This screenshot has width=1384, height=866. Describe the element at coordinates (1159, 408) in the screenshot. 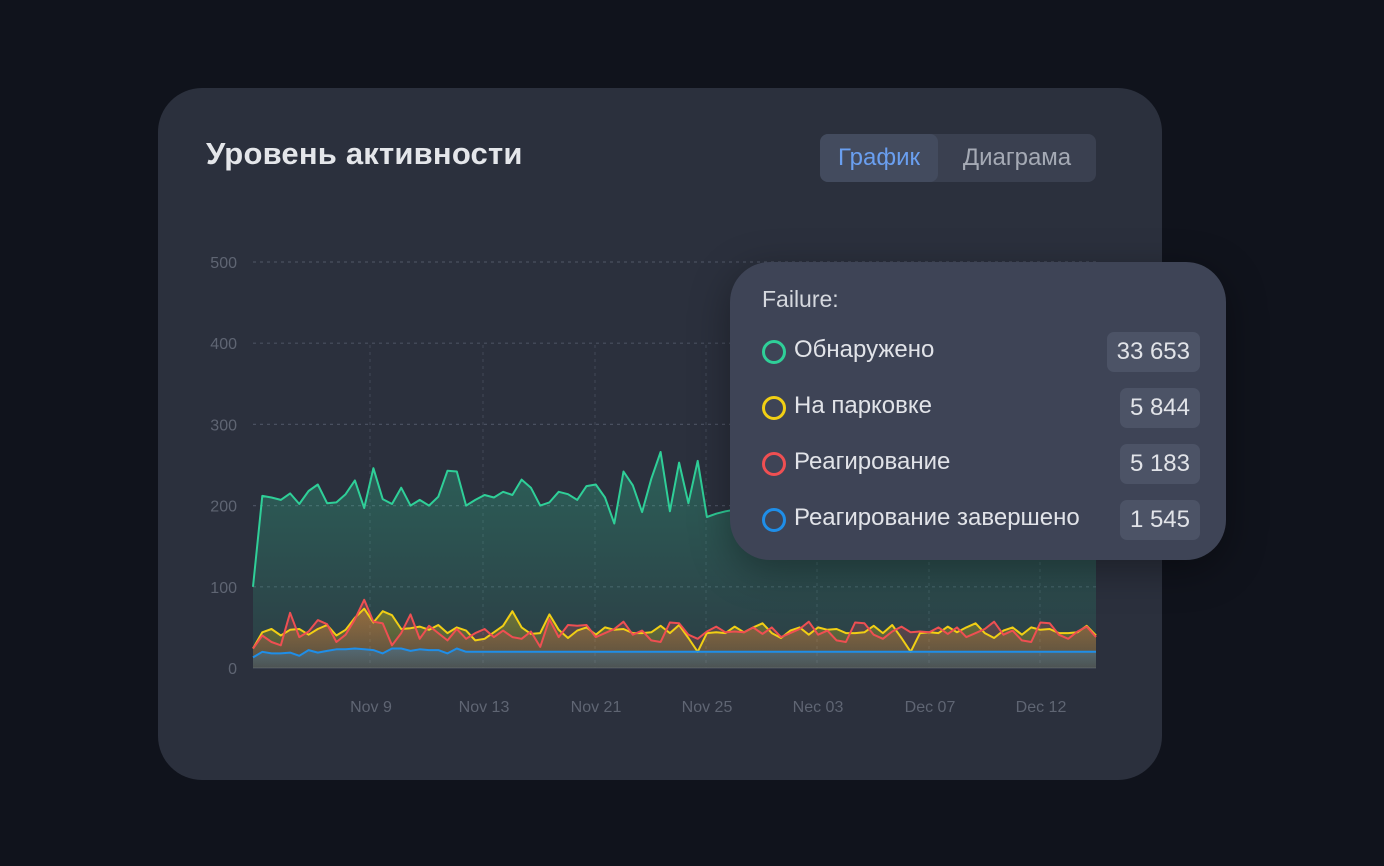

I see `tooltip-row-value: 5 844` at that location.